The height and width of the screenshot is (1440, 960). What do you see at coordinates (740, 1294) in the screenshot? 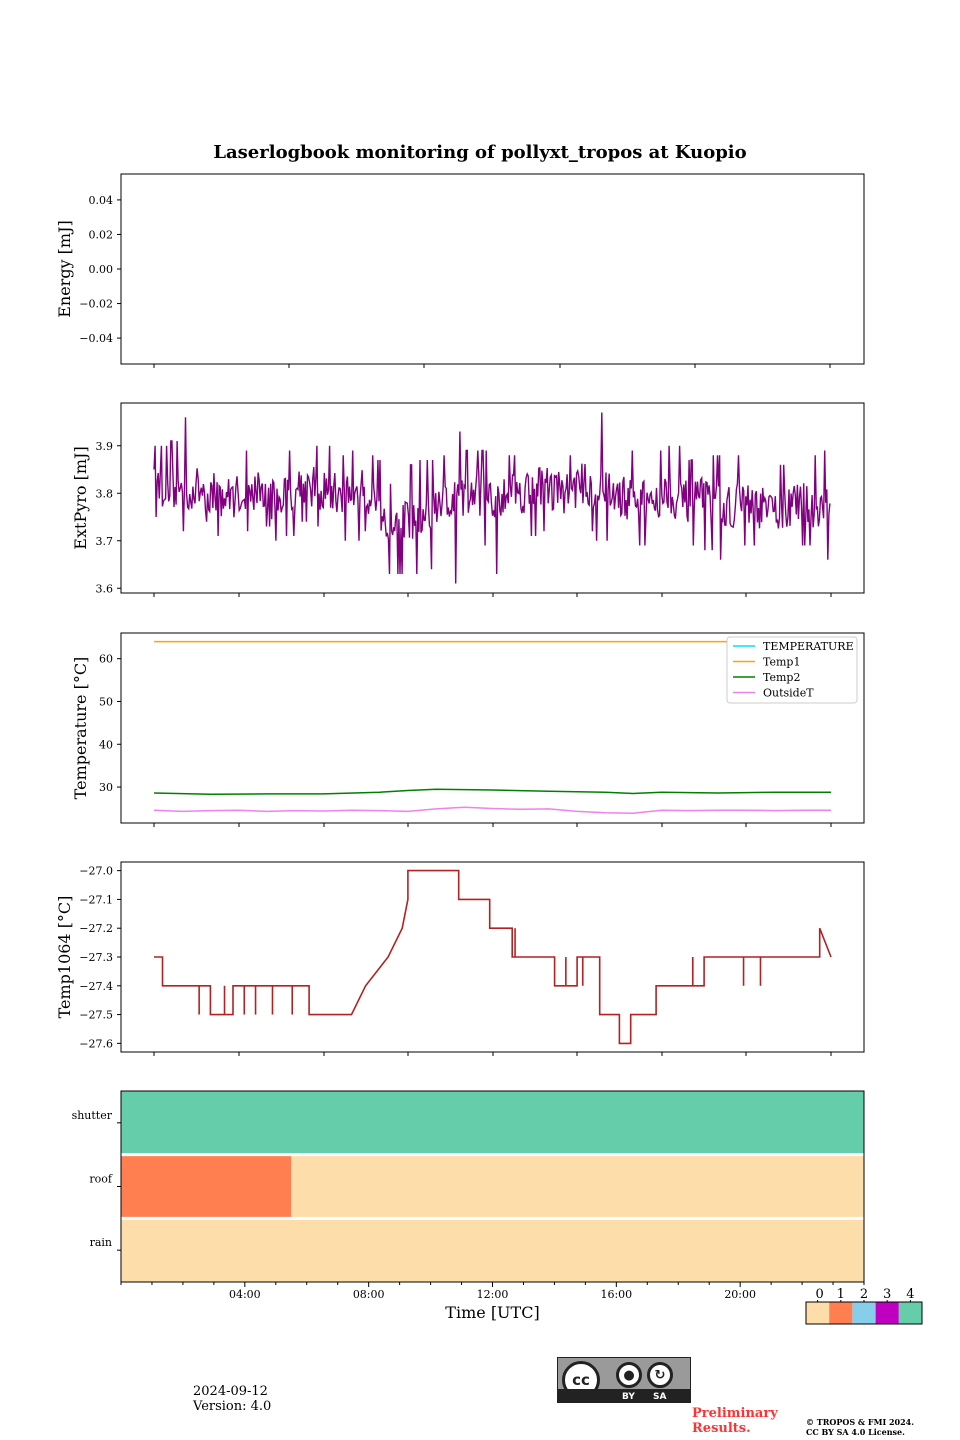
I see `x-tick-label: 20:00` at bounding box center [740, 1294].